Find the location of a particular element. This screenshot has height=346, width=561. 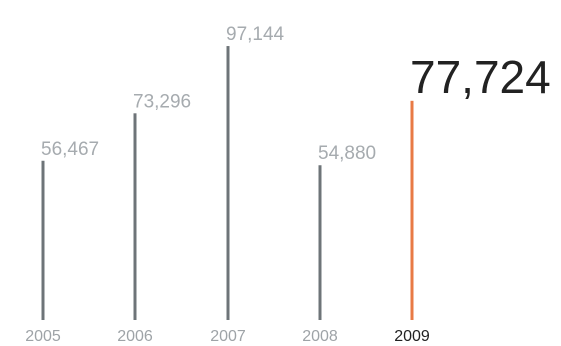

bar-2006 is located at coordinates (135, 216).